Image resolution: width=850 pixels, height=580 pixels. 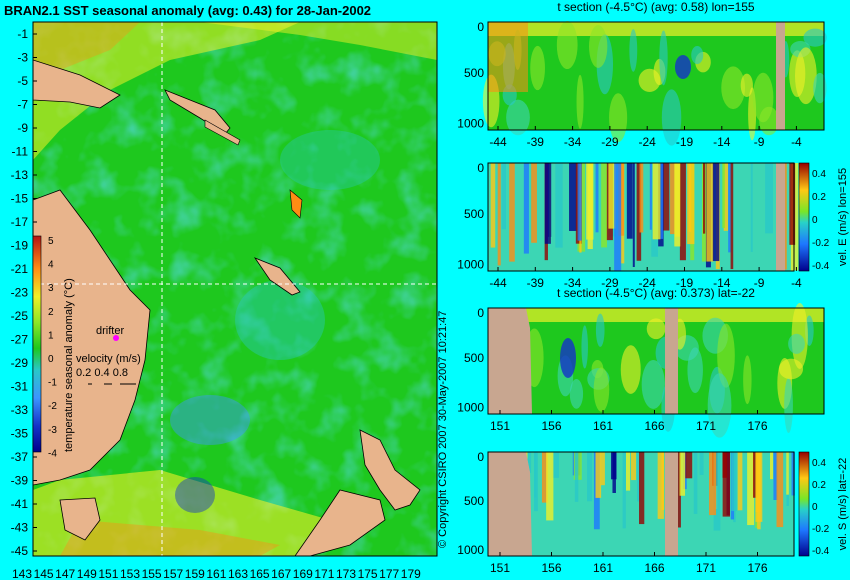 I want to click on map-x-tick-label: 155, so click(x=152, y=573).